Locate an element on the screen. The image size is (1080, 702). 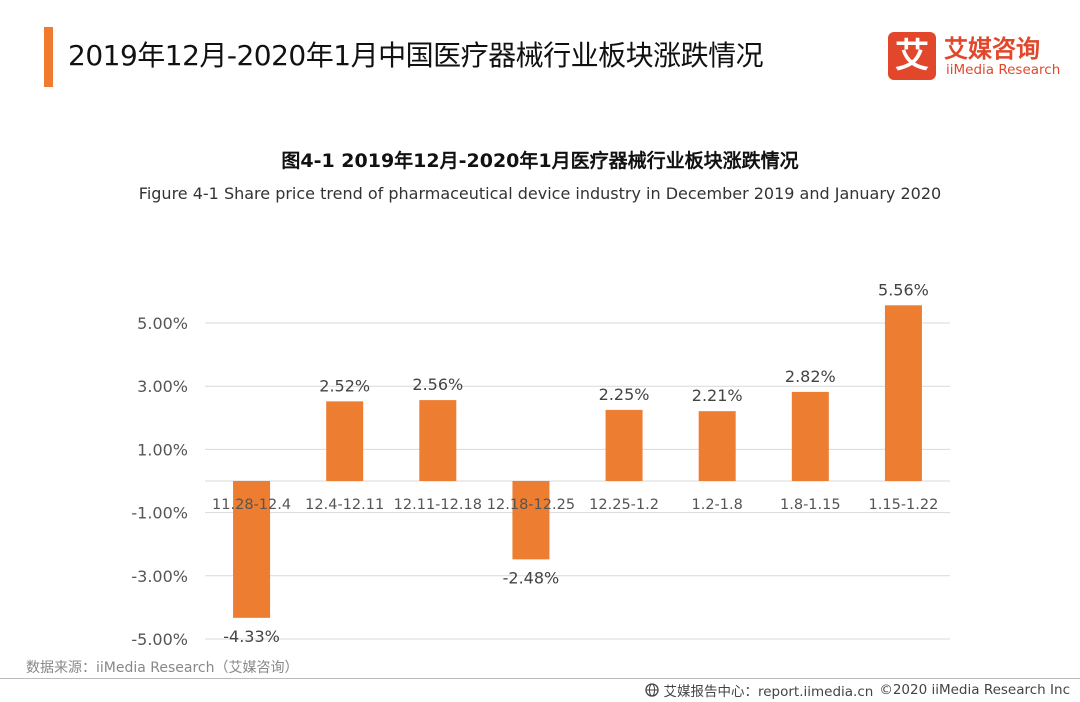
y-tick-label: 1.00% is located at coordinates (162, 449).